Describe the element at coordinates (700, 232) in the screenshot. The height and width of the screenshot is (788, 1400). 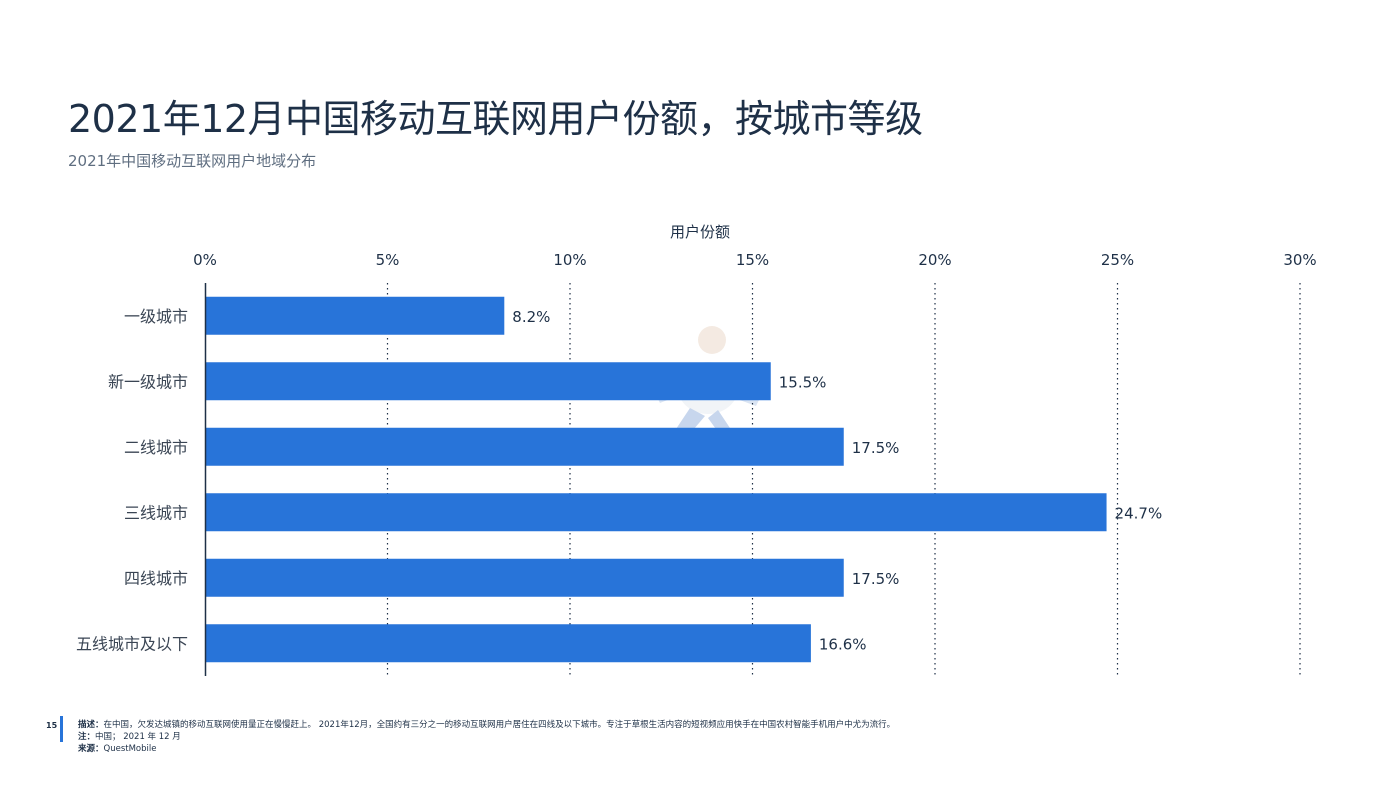
I see `x-axis-title: 用户份额` at that location.